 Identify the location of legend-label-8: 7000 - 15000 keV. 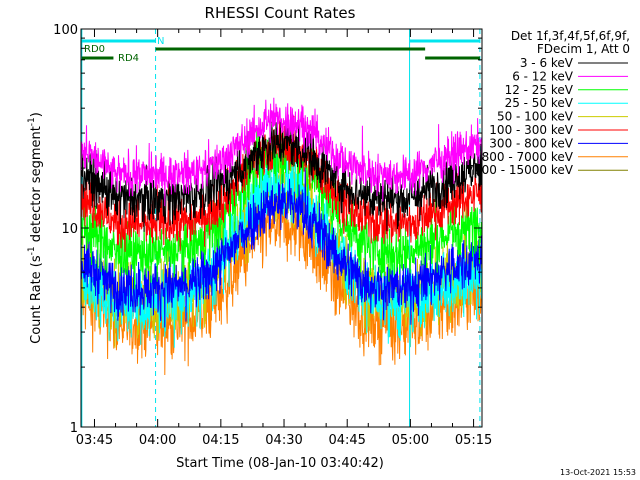
(519, 170).